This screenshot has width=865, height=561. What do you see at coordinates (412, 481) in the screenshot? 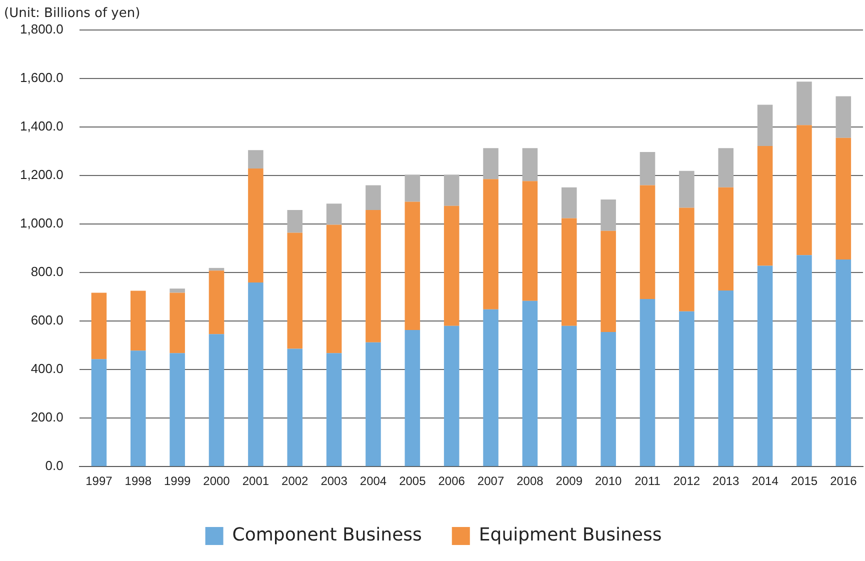
I see `x-tick-label: 2005` at bounding box center [412, 481].